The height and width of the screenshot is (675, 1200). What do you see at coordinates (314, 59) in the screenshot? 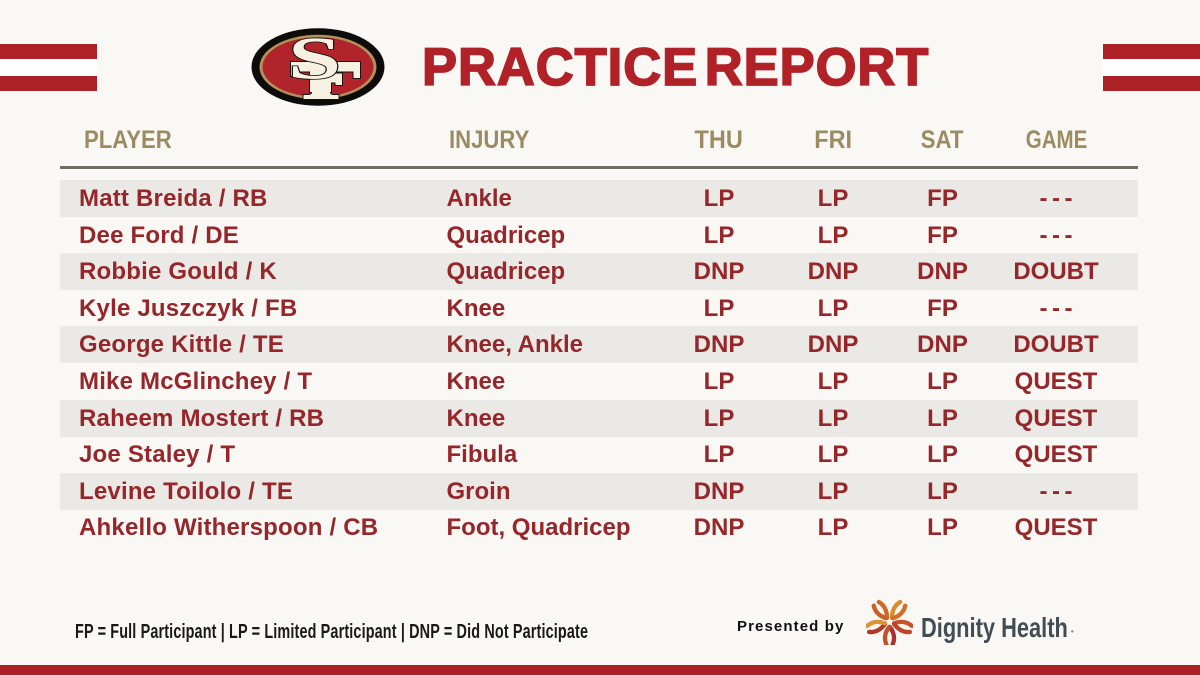
I see `svg-text: S` at bounding box center [314, 59].